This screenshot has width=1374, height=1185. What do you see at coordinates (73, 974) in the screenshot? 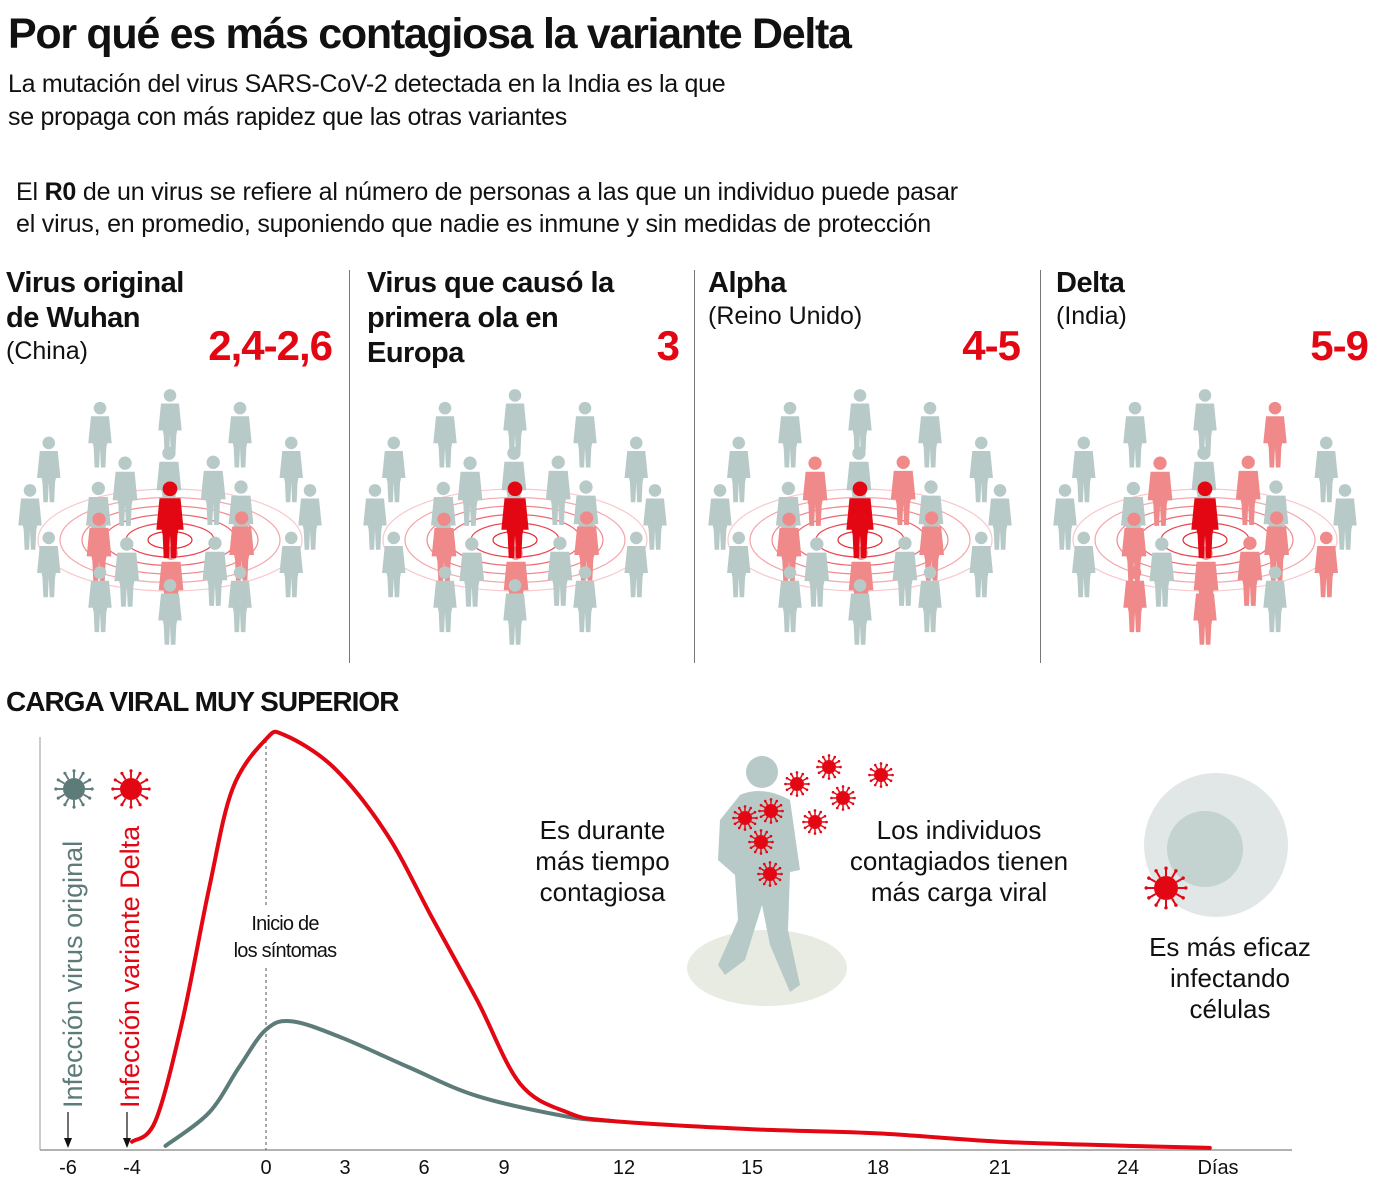
I see `series-label-original: Infección virus original` at bounding box center [73, 974].